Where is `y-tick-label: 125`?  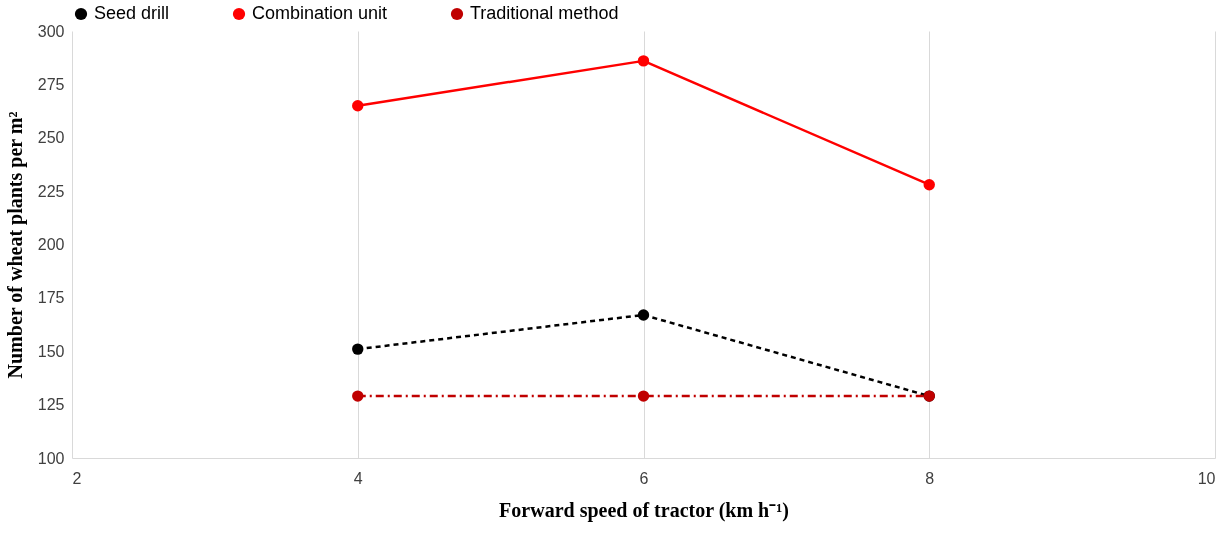 y-tick-label: 125 is located at coordinates (51, 405).